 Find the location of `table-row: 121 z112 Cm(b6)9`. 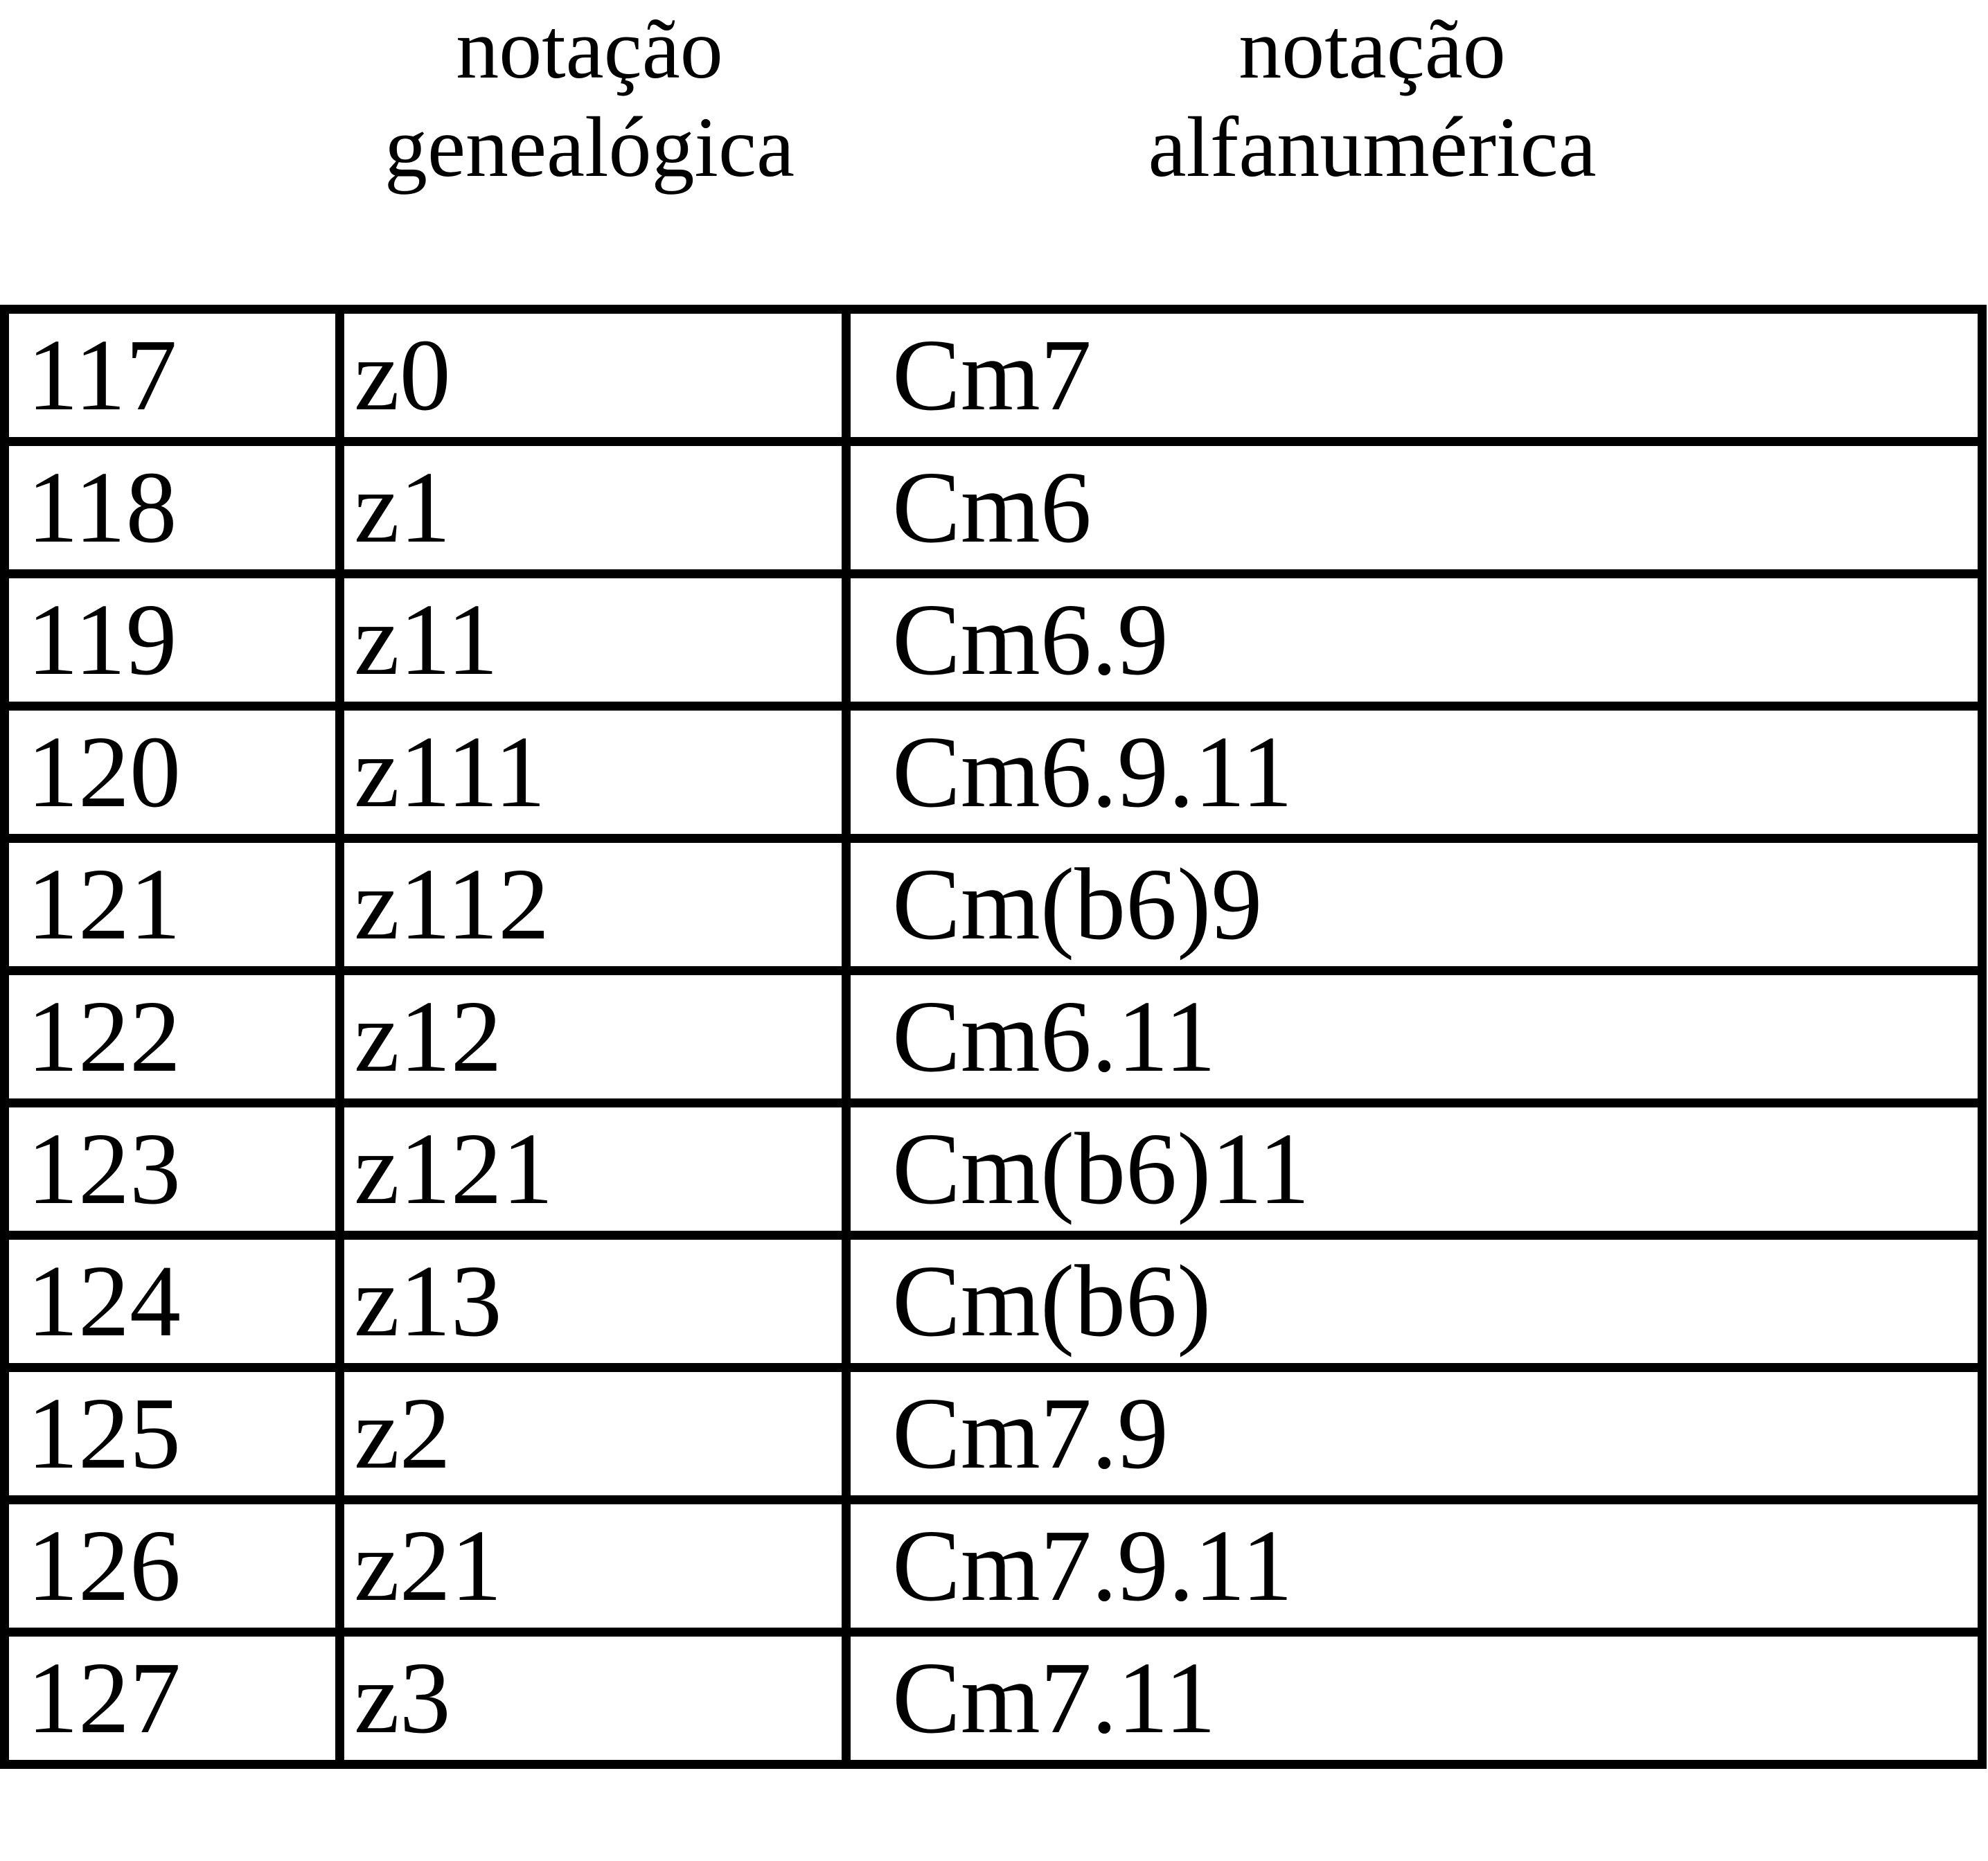

table-row: 121 z112 Cm(b6)9 is located at coordinates (993, 904).